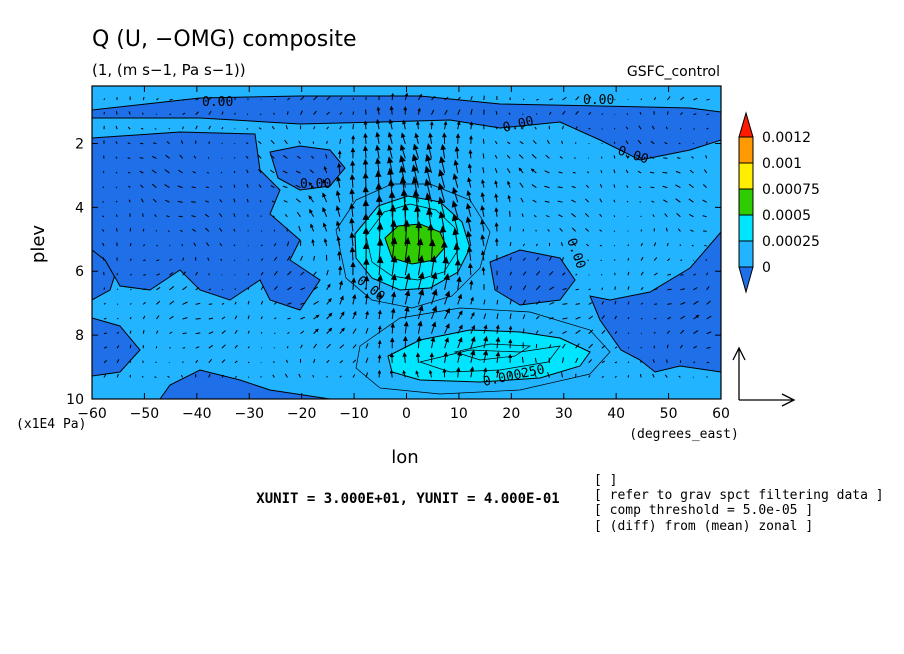 The image size is (904, 654). What do you see at coordinates (616, 414) in the screenshot?
I see `x-tick-label: 40` at bounding box center [616, 414].